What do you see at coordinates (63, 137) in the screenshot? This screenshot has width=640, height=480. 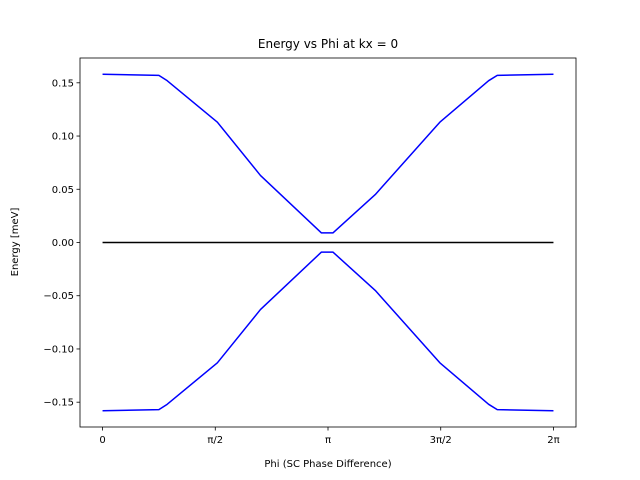 I see `y-tick-label-1: 0.10` at bounding box center [63, 137].